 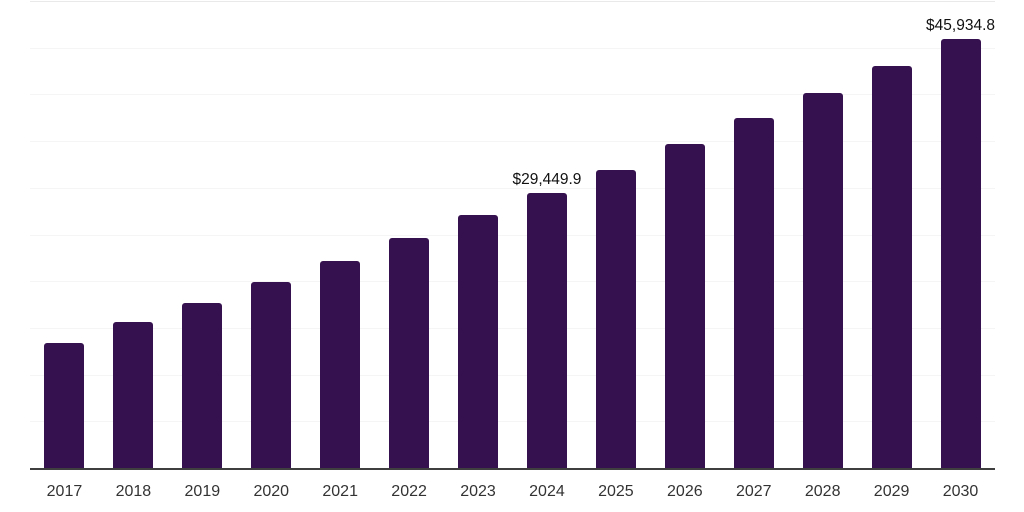 I want to click on bar-2017, so click(x=64, y=405).